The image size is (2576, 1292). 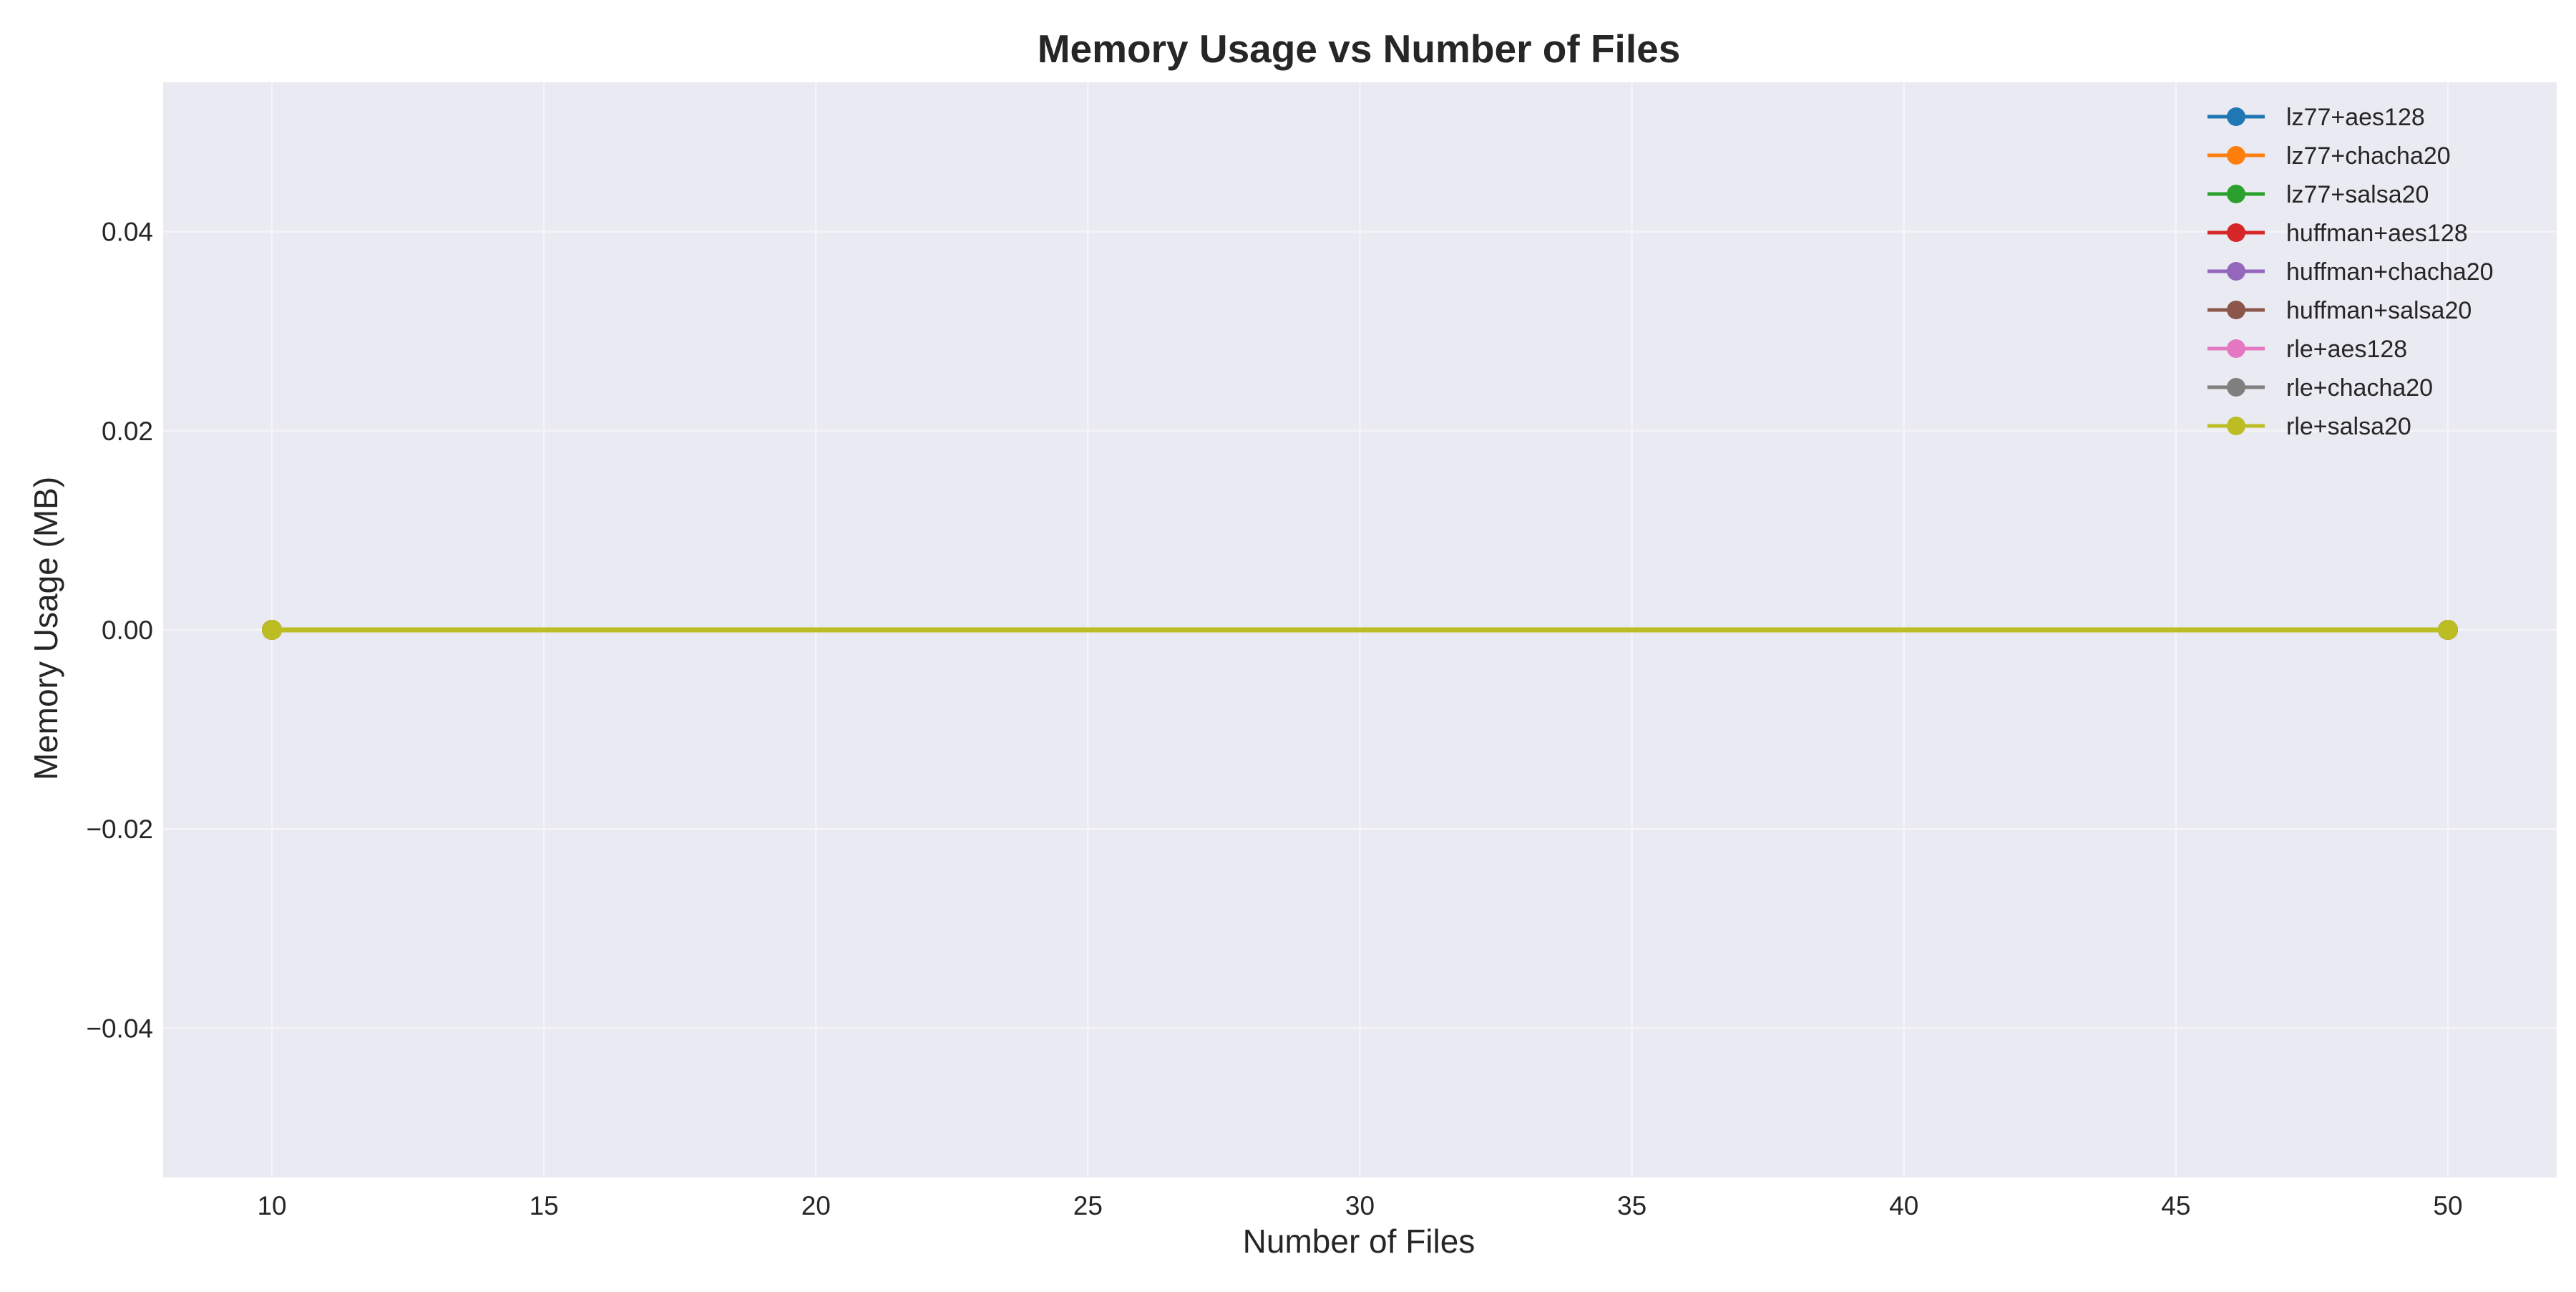 What do you see at coordinates (2355, 117) in the screenshot?
I see `legend-label: lz77+aes128` at bounding box center [2355, 117].